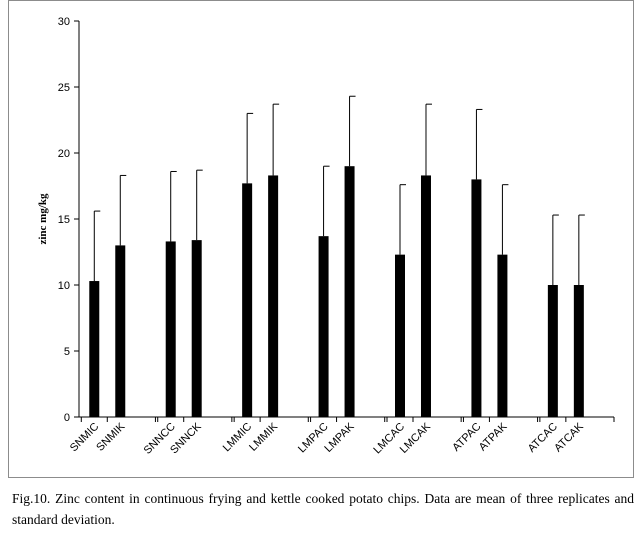  Describe the element at coordinates (425, 296) in the screenshot. I see `bar-lmcak` at that location.